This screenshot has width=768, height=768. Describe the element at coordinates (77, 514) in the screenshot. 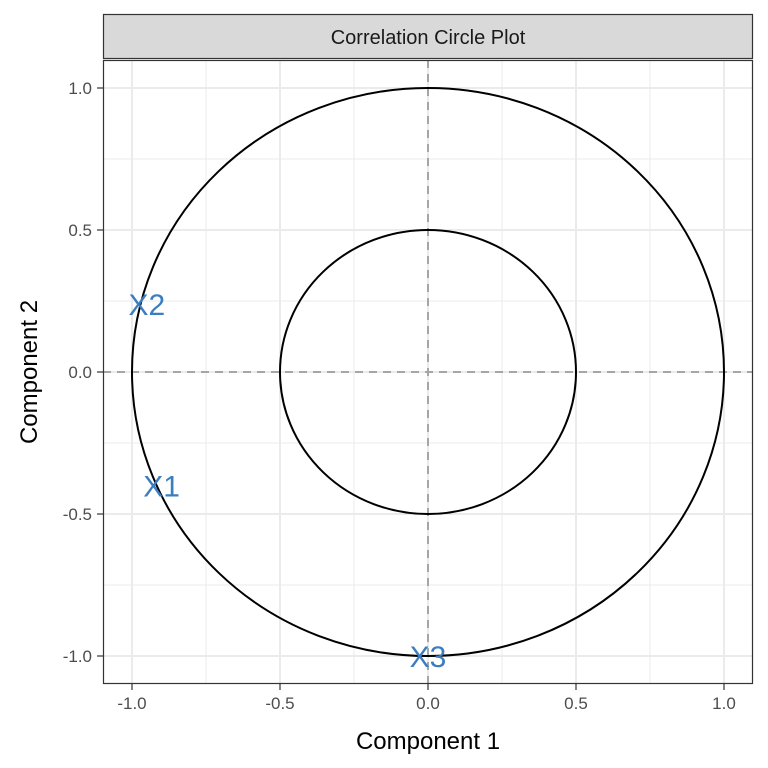

I see `y-tick-label: -0.5` at that location.